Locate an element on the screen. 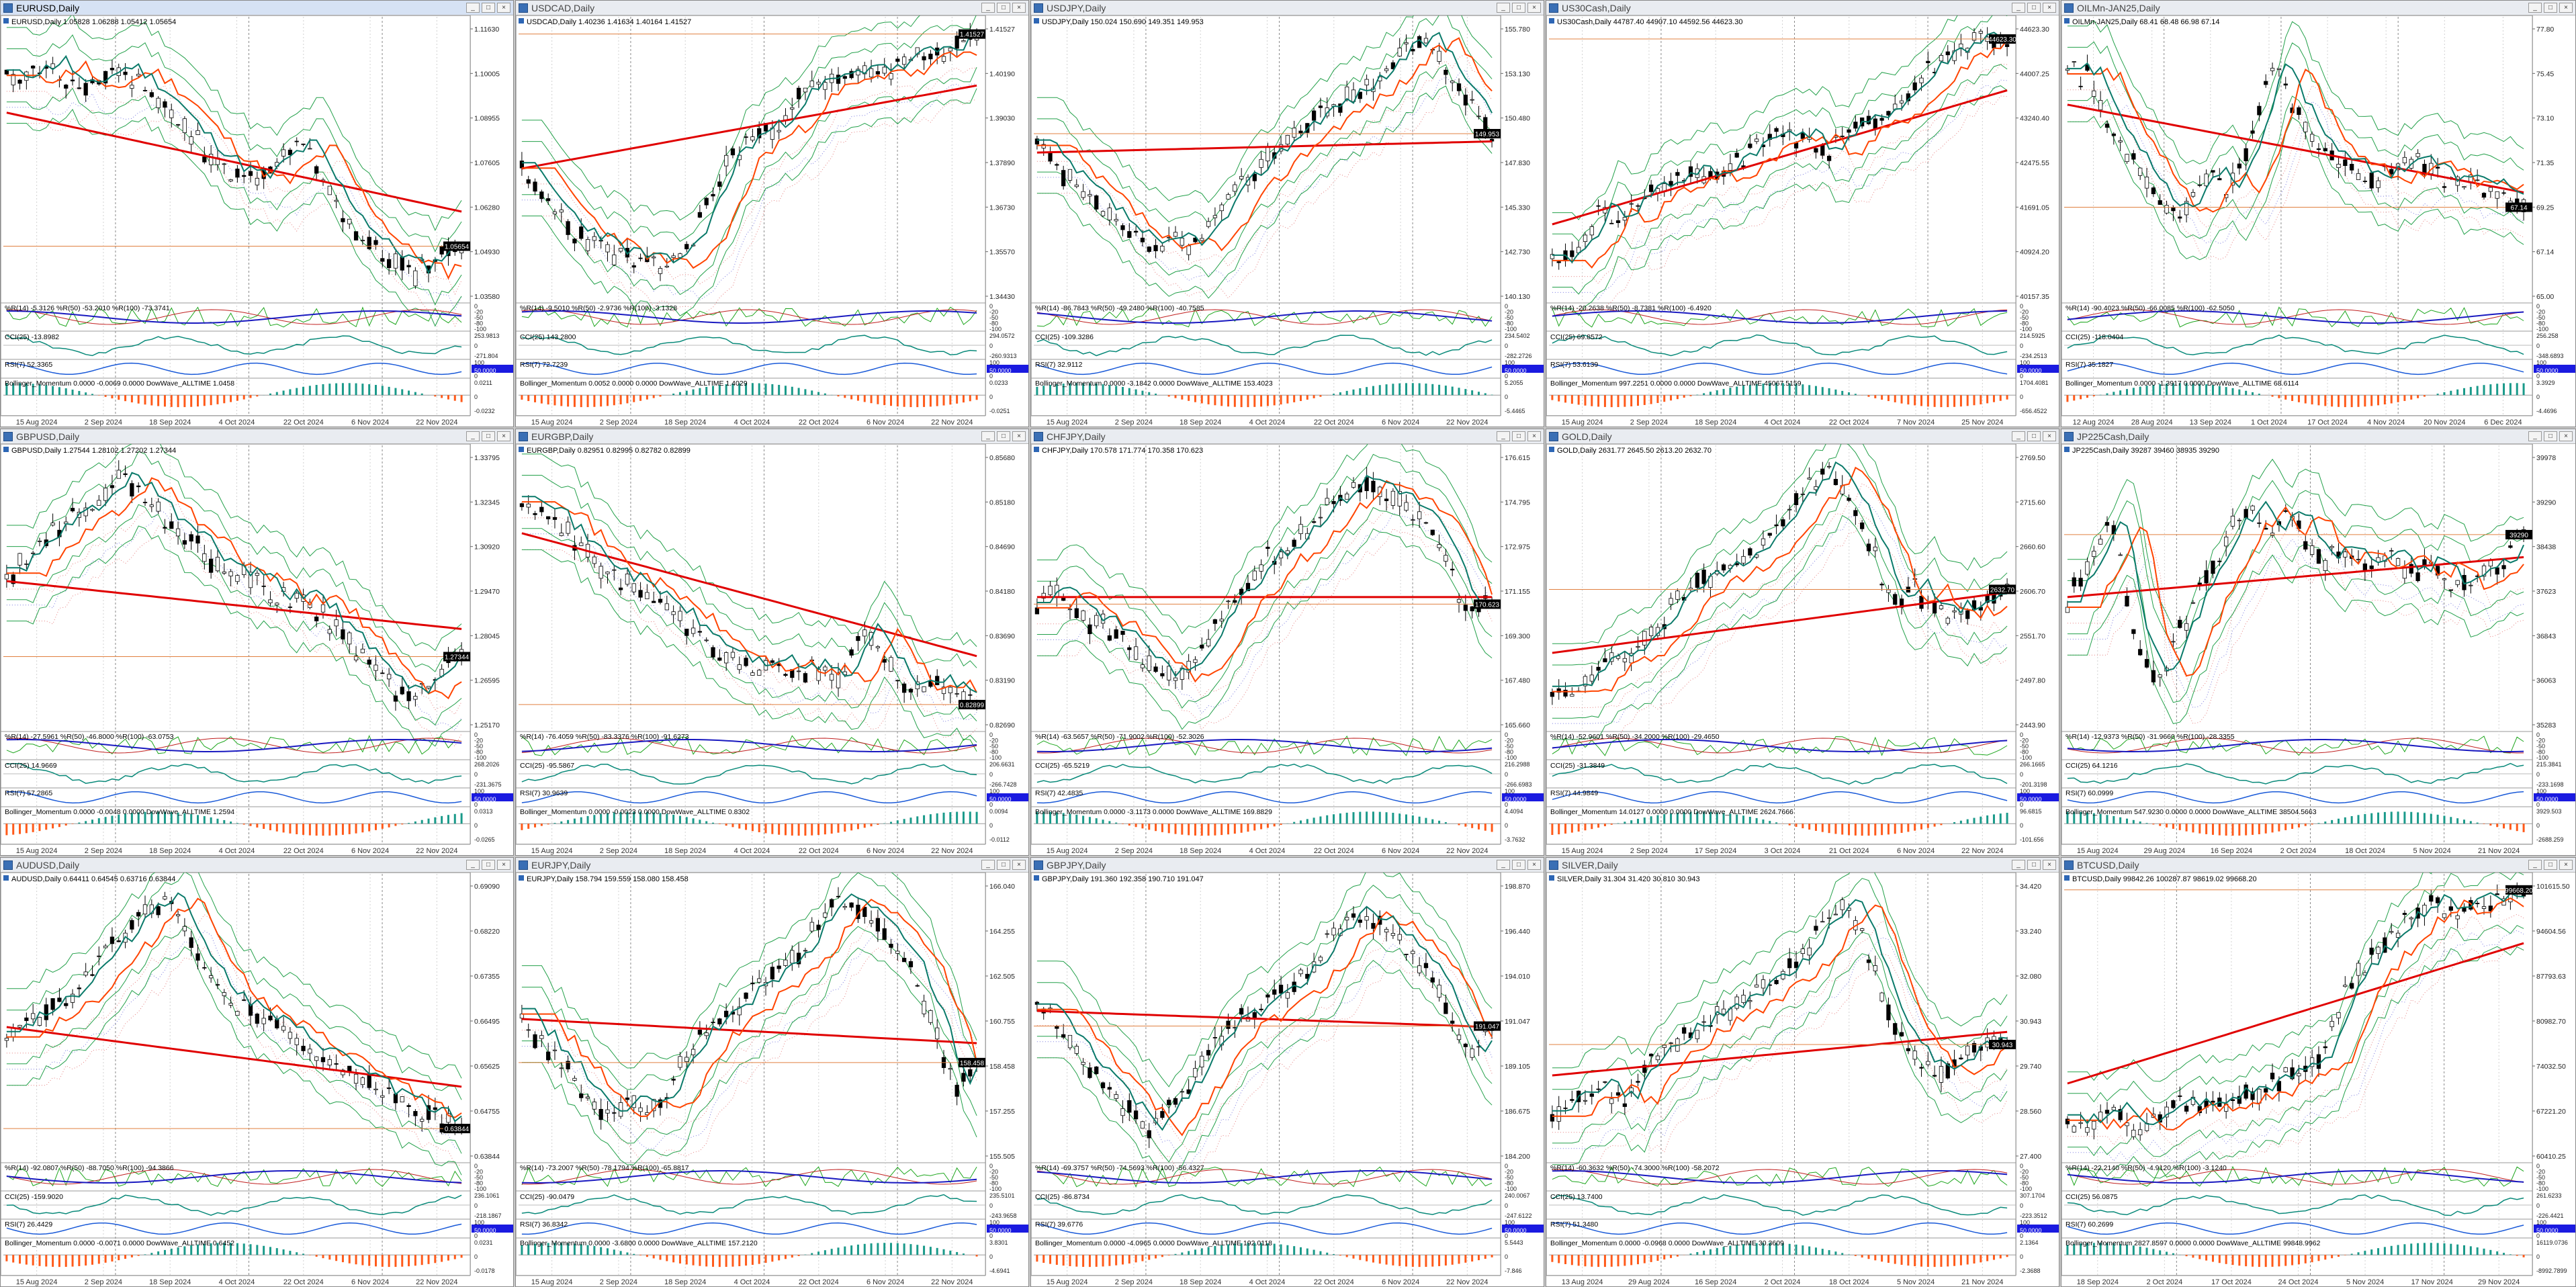 The image size is (2576, 1287). window-titlebar: US30Cash,Daily _ □ × is located at coordinates (1802, 8).